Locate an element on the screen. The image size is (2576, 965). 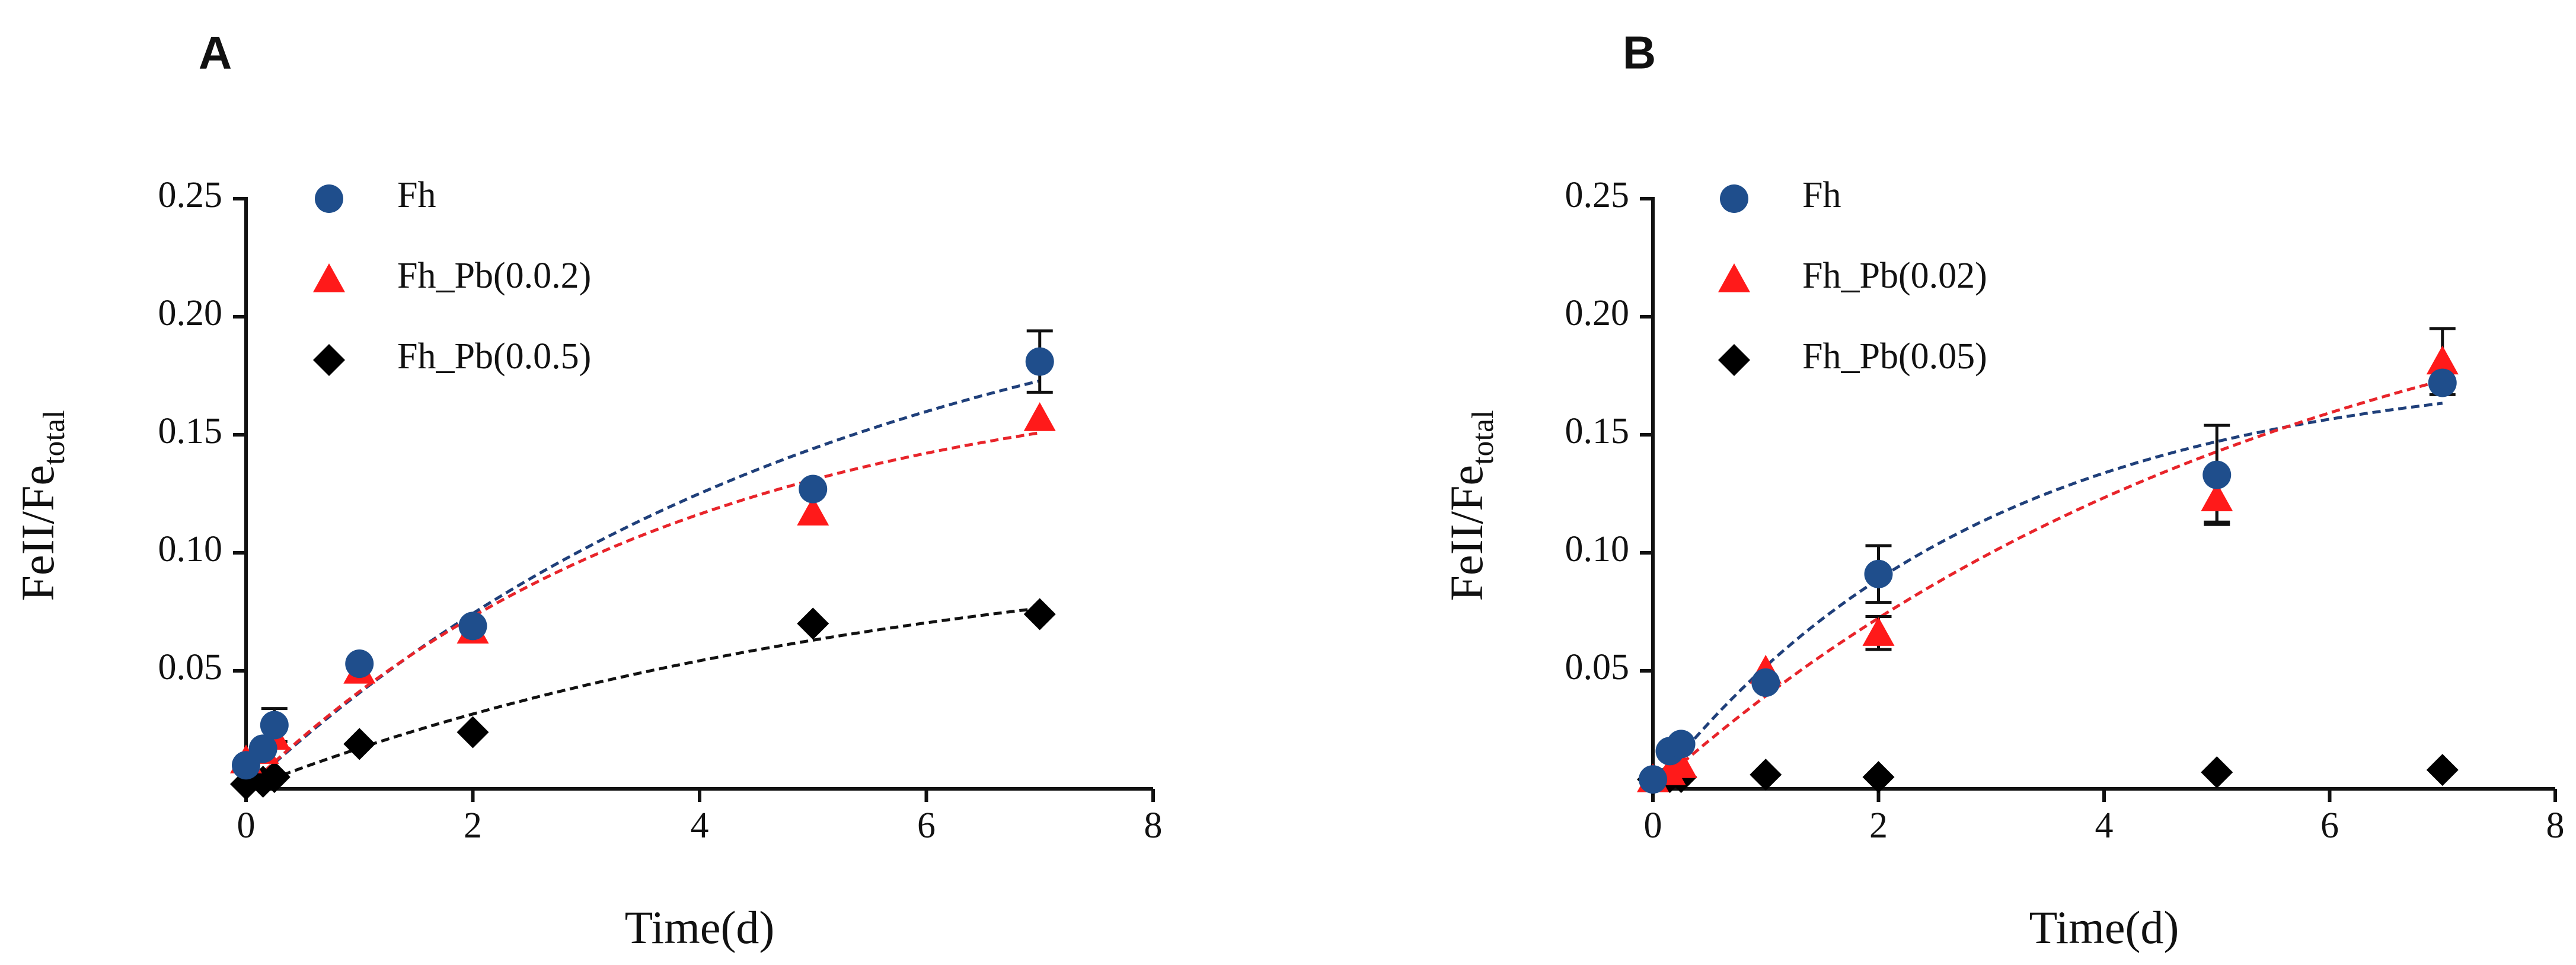
legend-label: Fh_Pb(0.0.2) is located at coordinates (494, 276).